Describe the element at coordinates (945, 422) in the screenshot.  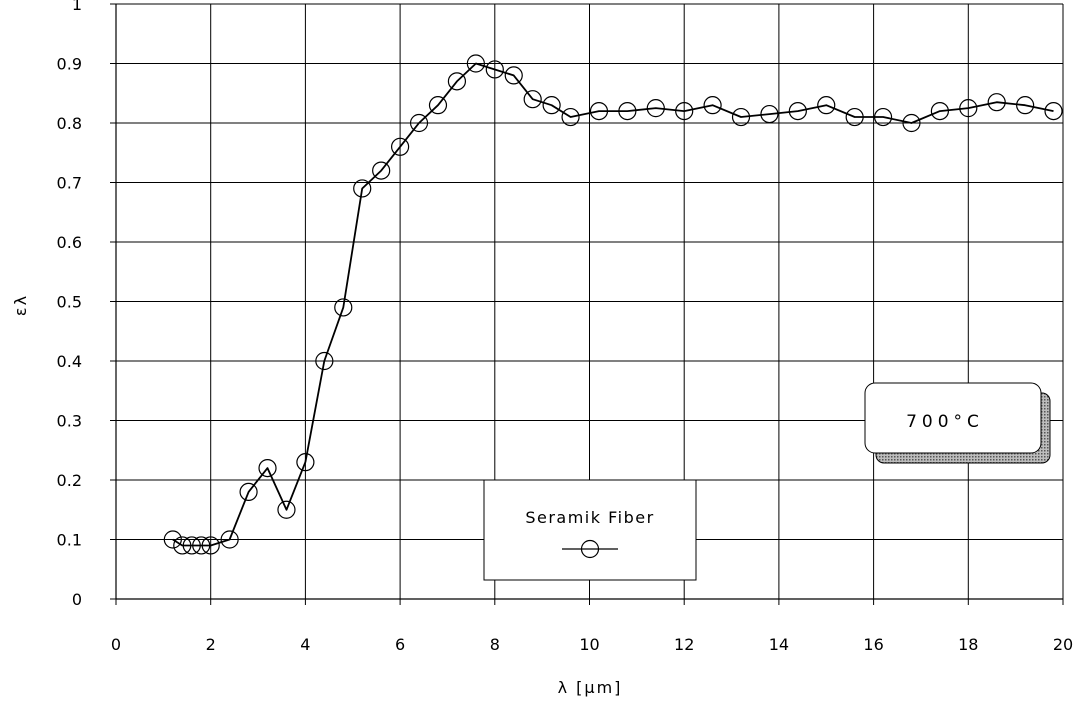
I see `annotation-label: 700°C` at that location.